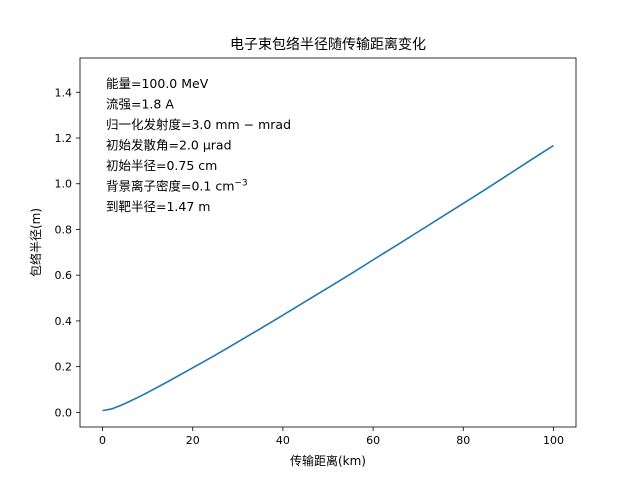 The image size is (640, 480). I want to click on x-tick-label: 60, so click(373, 440).